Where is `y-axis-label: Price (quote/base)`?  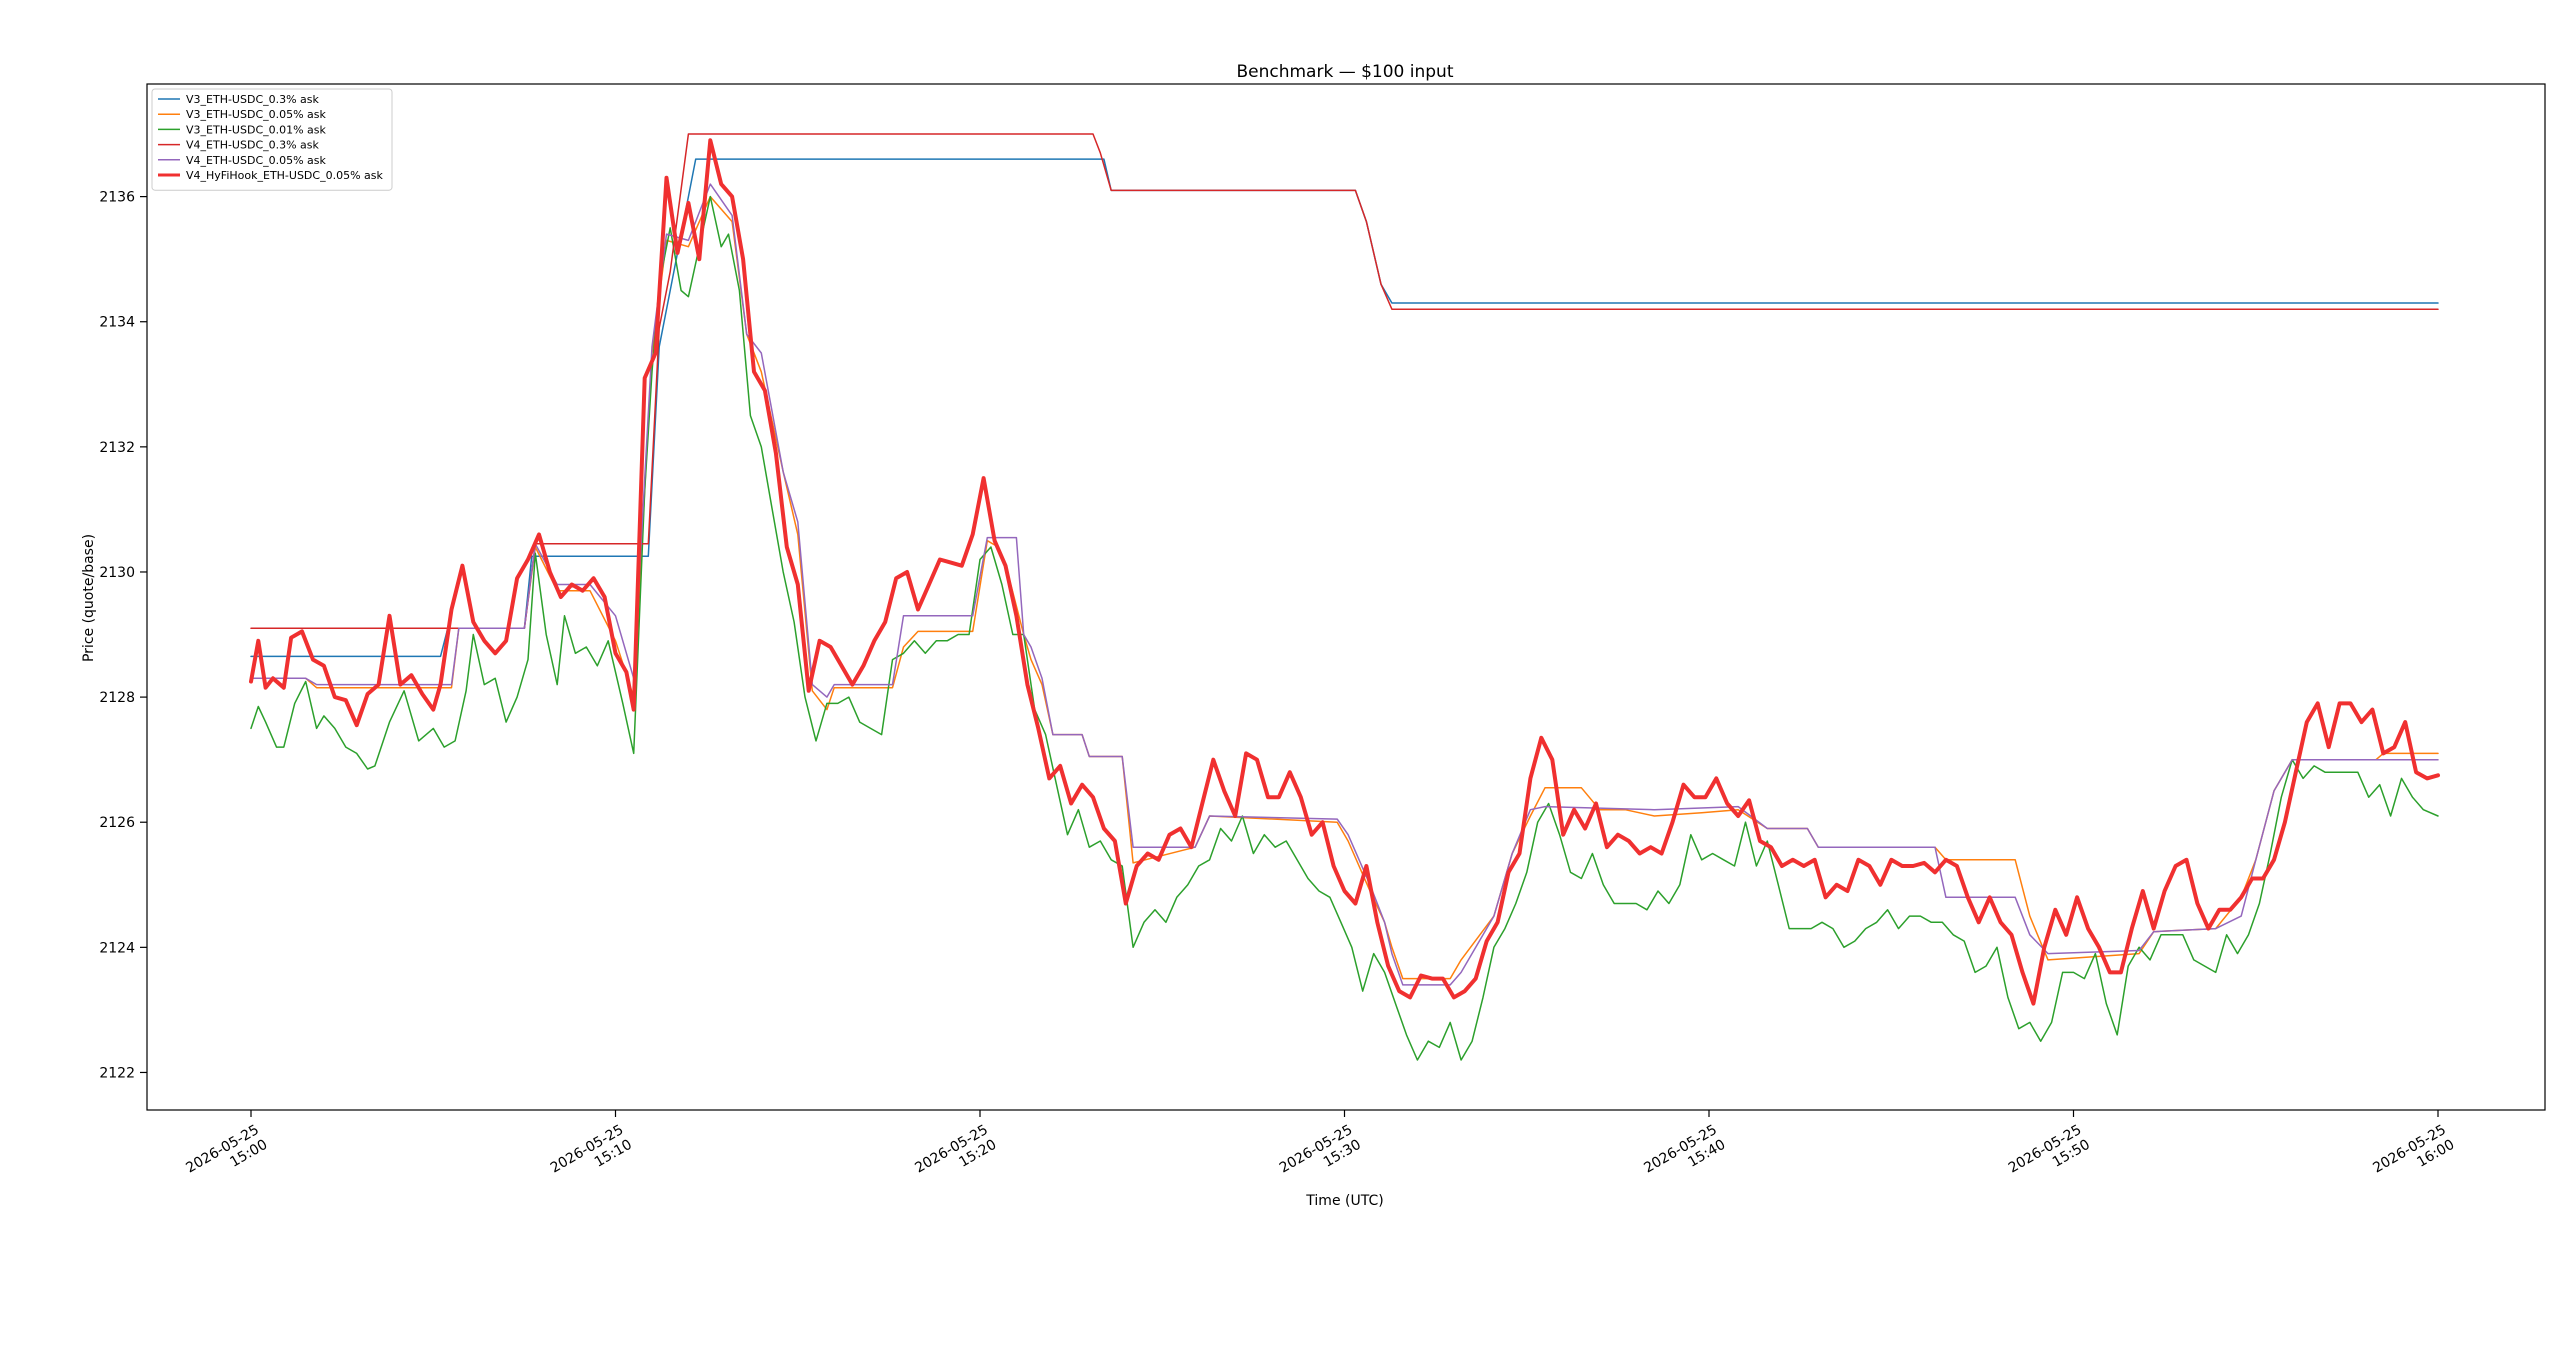 y-axis-label: Price (quote/base) is located at coordinates (89, 598).